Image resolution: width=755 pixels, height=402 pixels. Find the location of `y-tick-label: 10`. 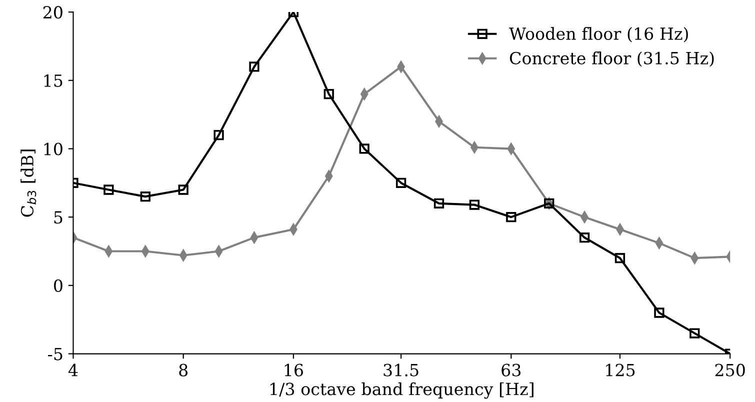

y-tick-label: 10 is located at coordinates (53, 149).